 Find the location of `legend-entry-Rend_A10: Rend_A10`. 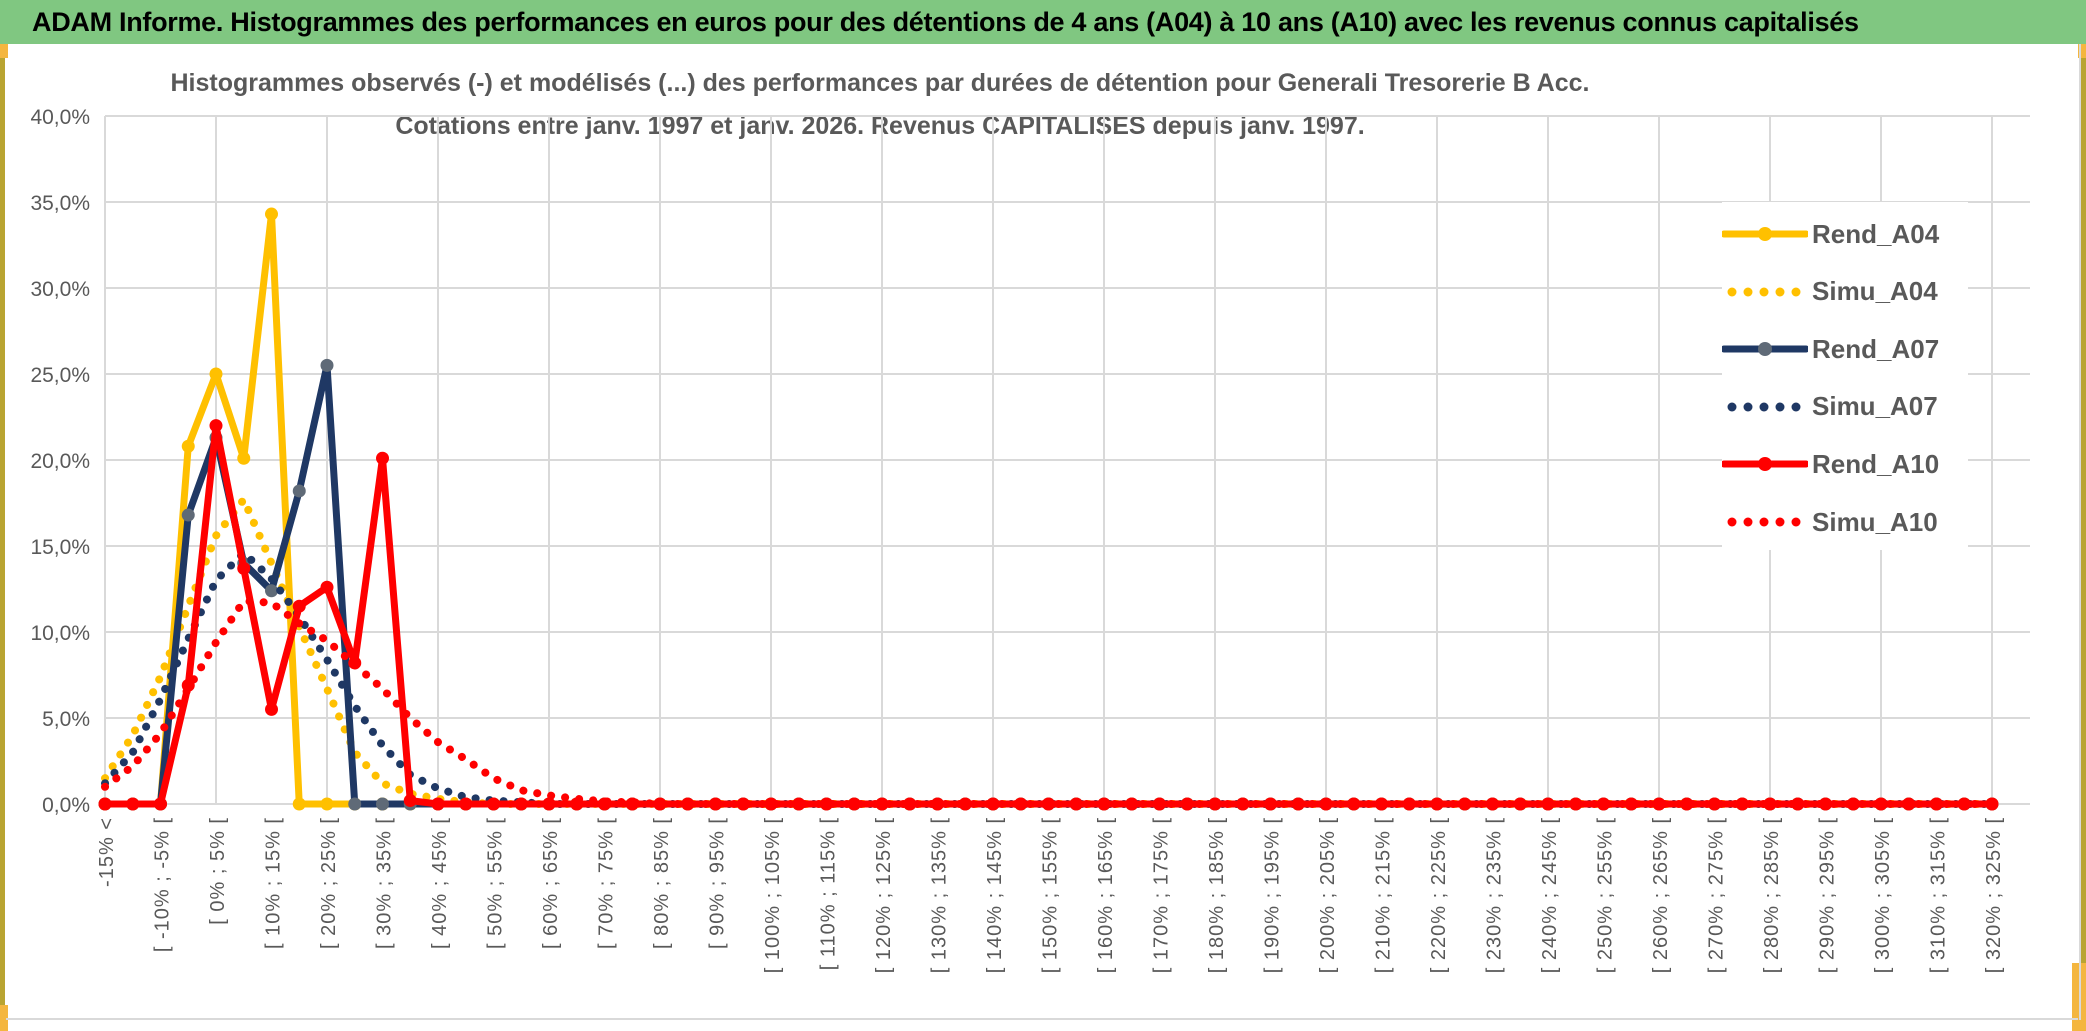

legend-entry-Rend_A10: Rend_A10 is located at coordinates (1830, 464).